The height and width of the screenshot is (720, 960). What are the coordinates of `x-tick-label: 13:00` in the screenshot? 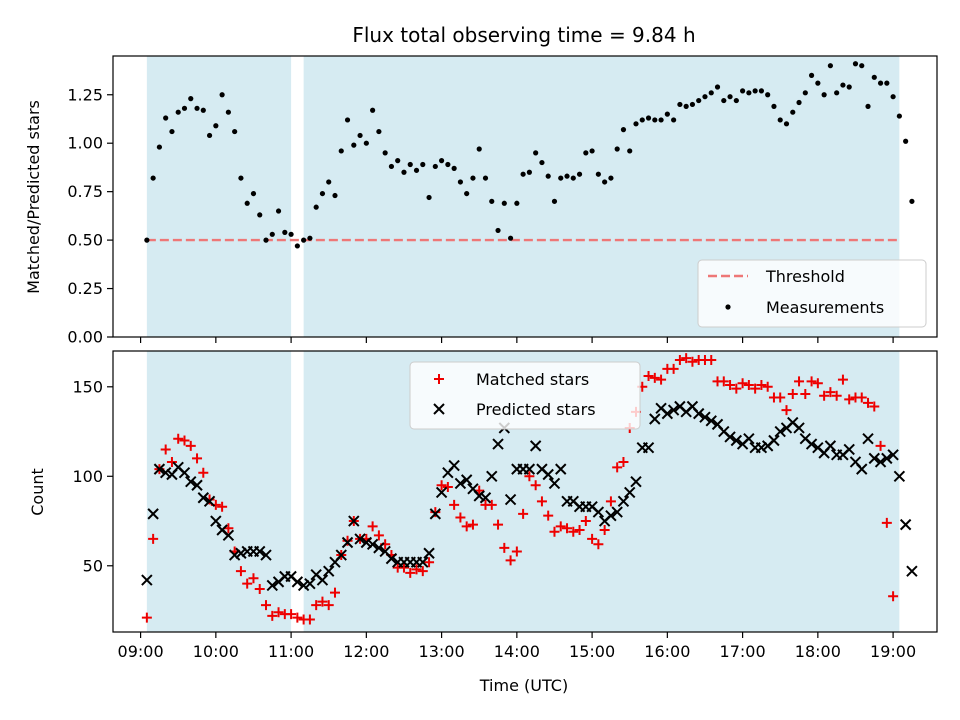 It's located at (442, 651).